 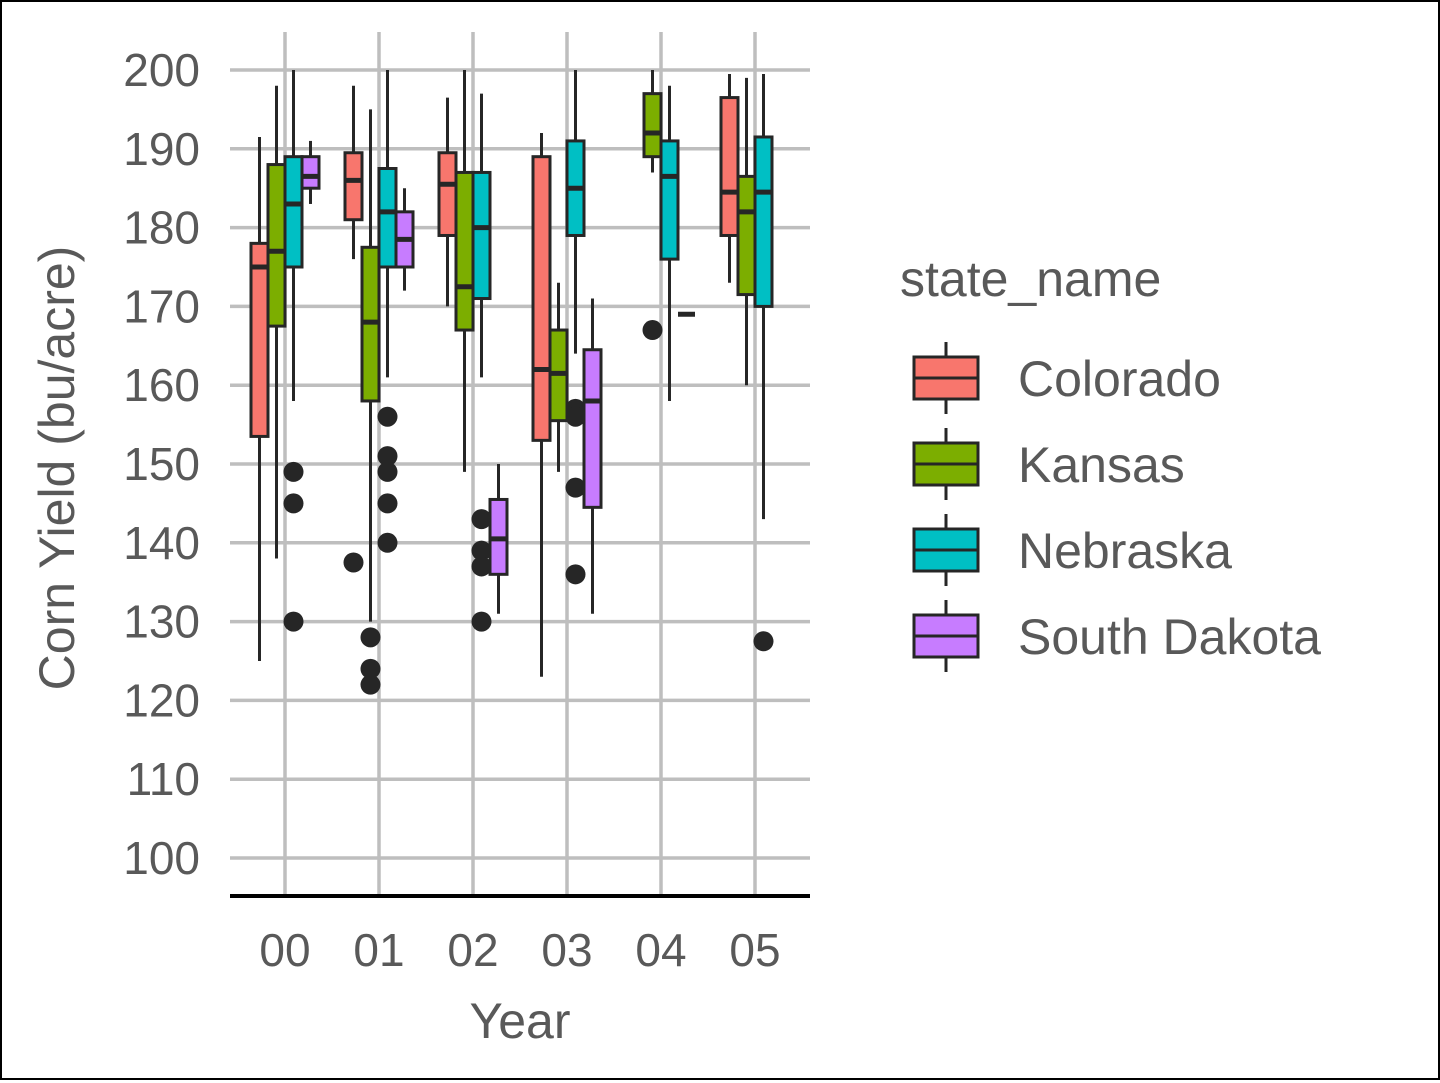 I want to click on y-tick-label: 160, so click(x=161, y=385).